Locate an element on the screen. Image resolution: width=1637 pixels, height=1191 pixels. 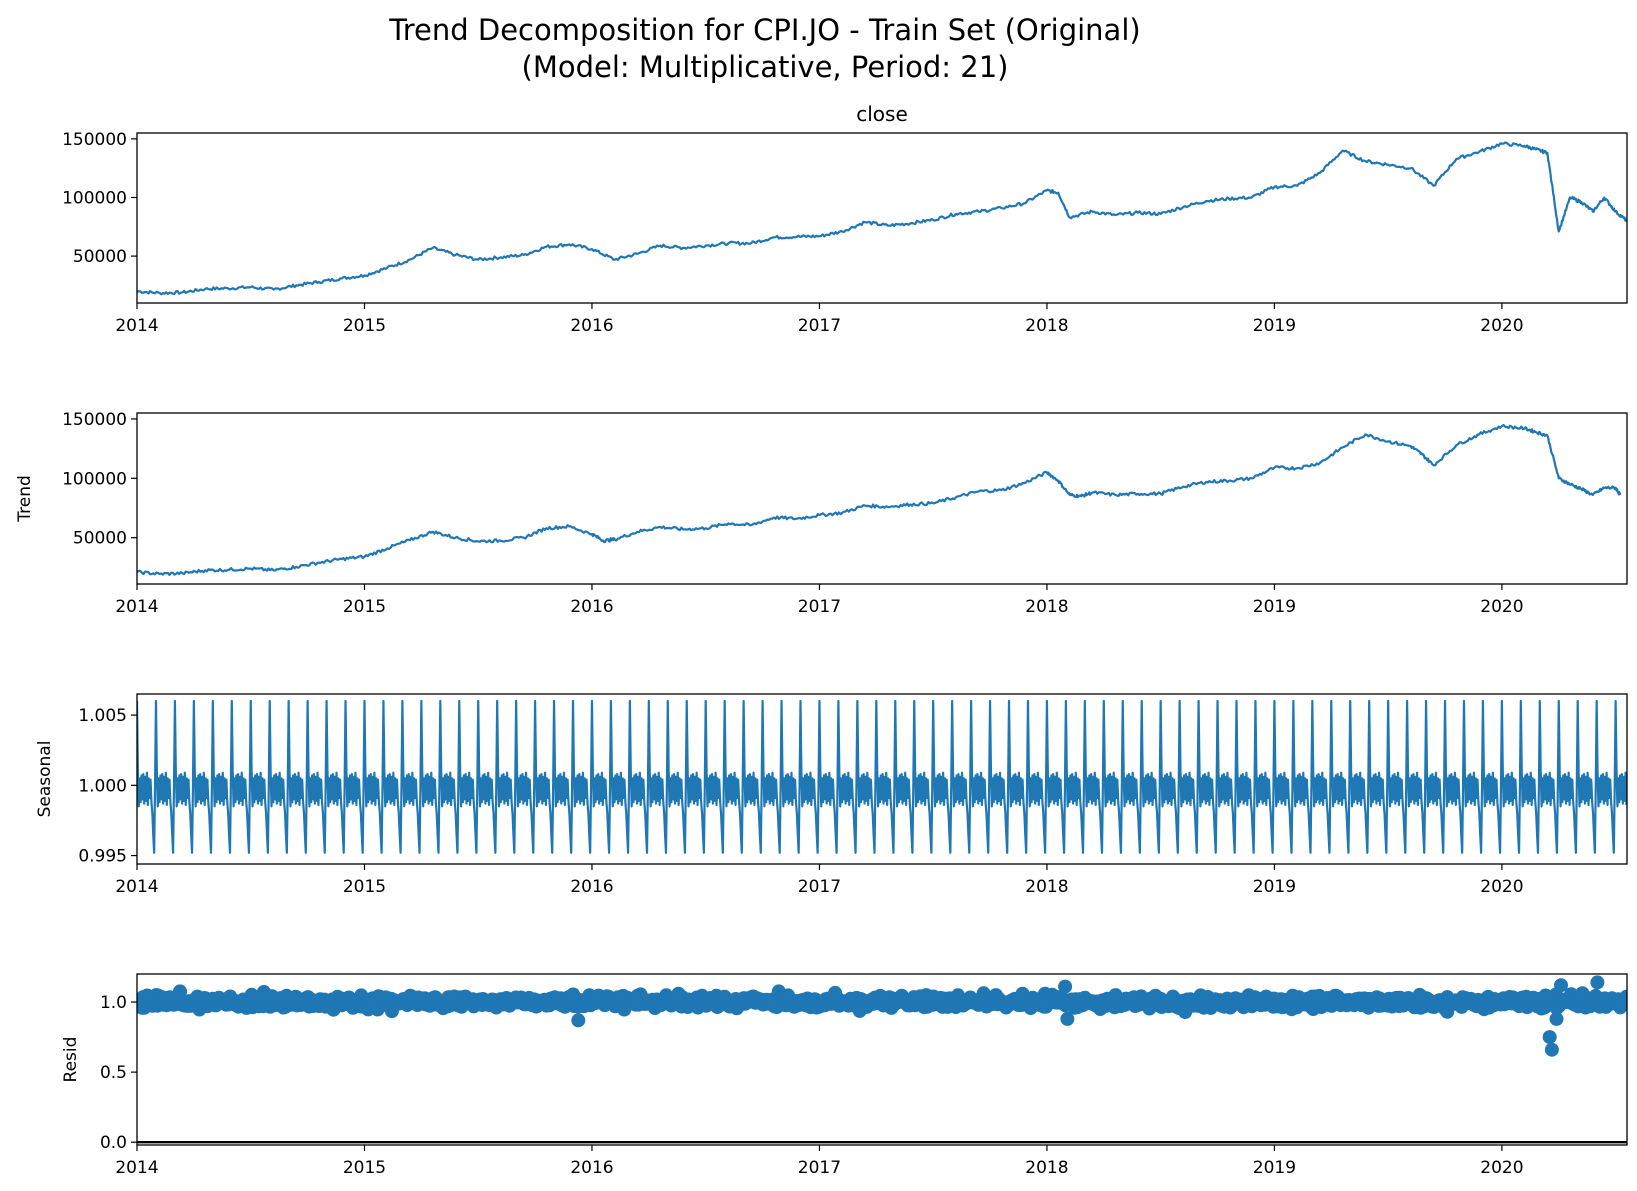
y-tick-label: 1.005 is located at coordinates (102, 716).